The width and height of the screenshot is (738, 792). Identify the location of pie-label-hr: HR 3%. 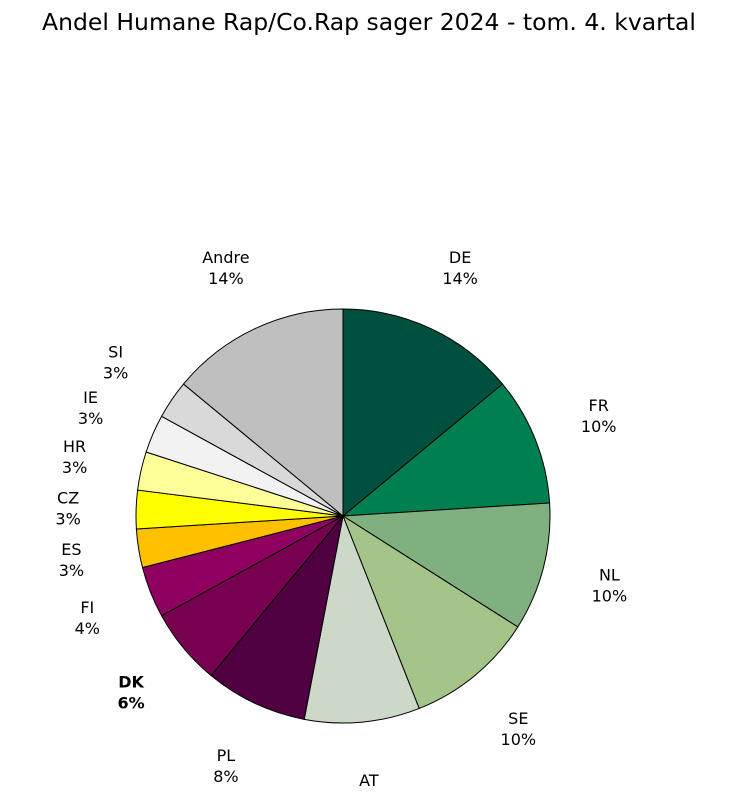
(74, 457).